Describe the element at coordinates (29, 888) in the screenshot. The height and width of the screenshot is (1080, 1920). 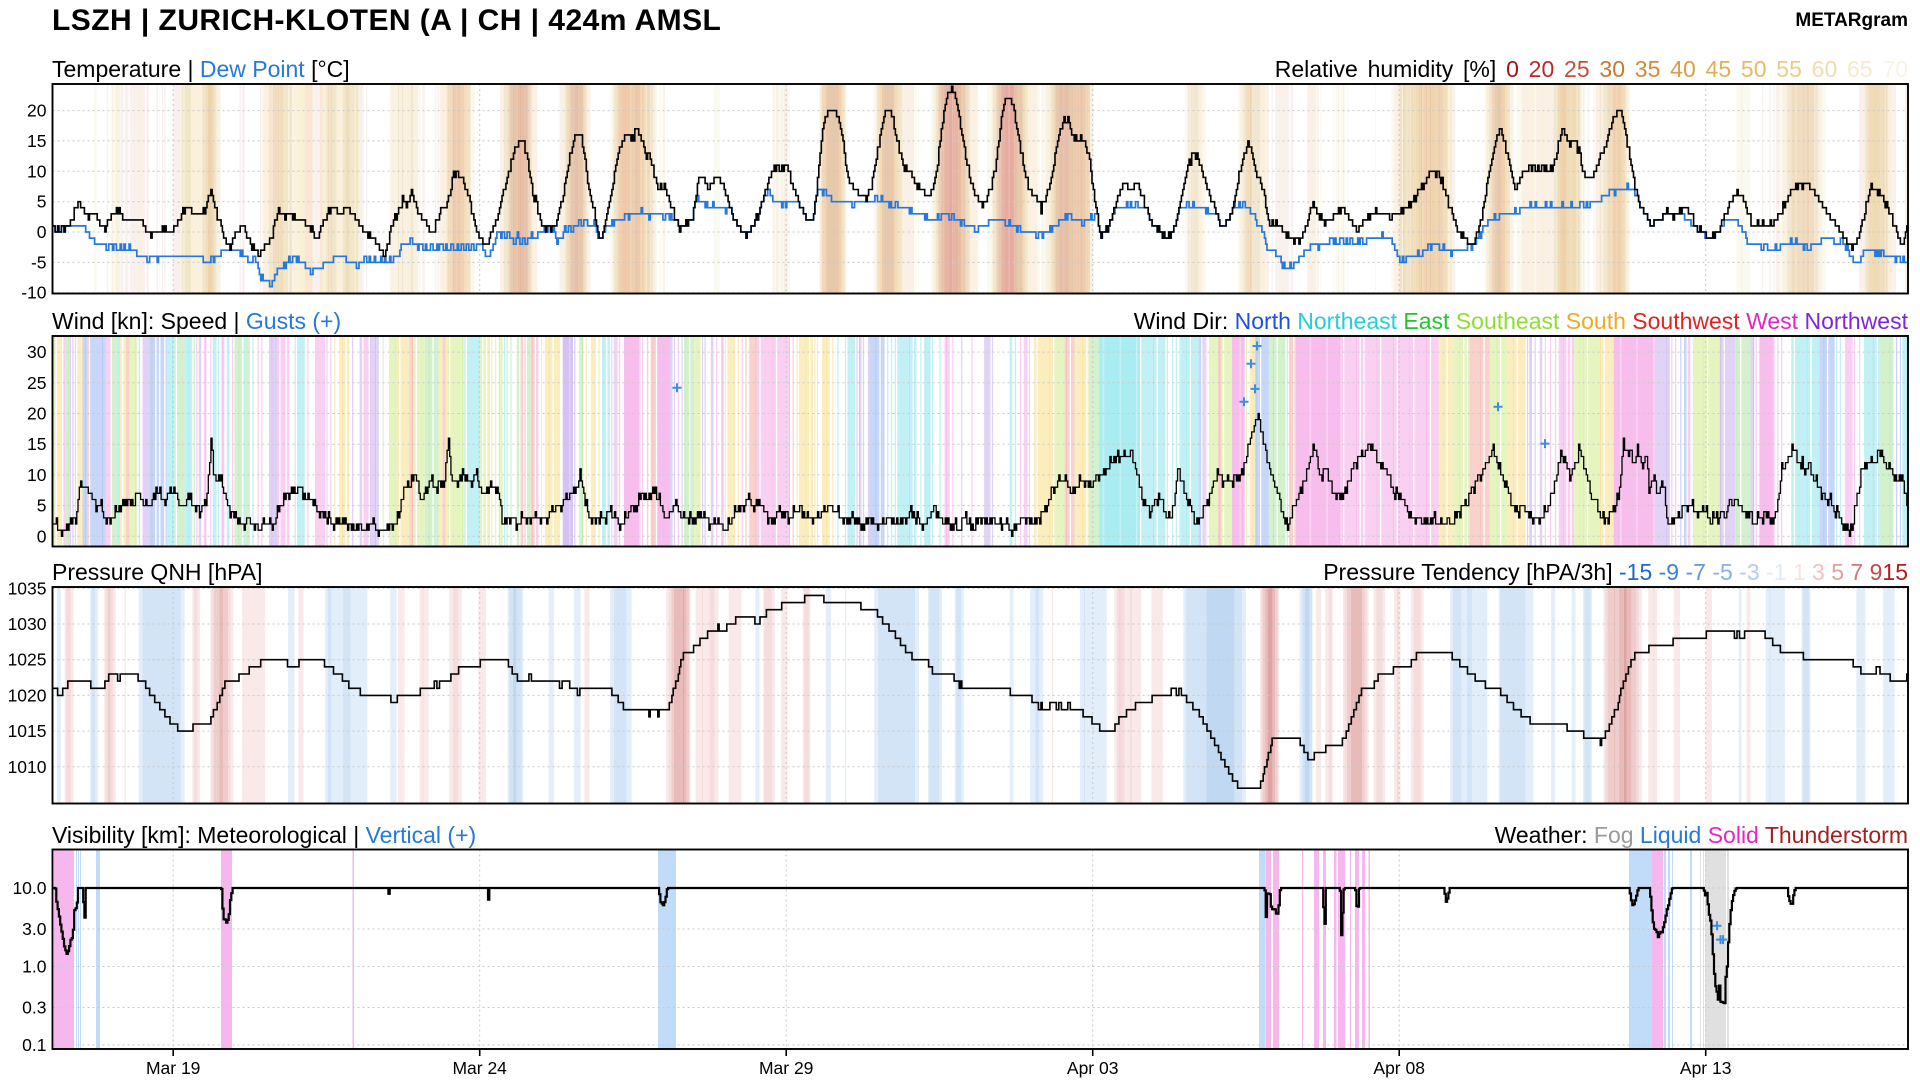
I see `svg-text: 10.0` at that location.